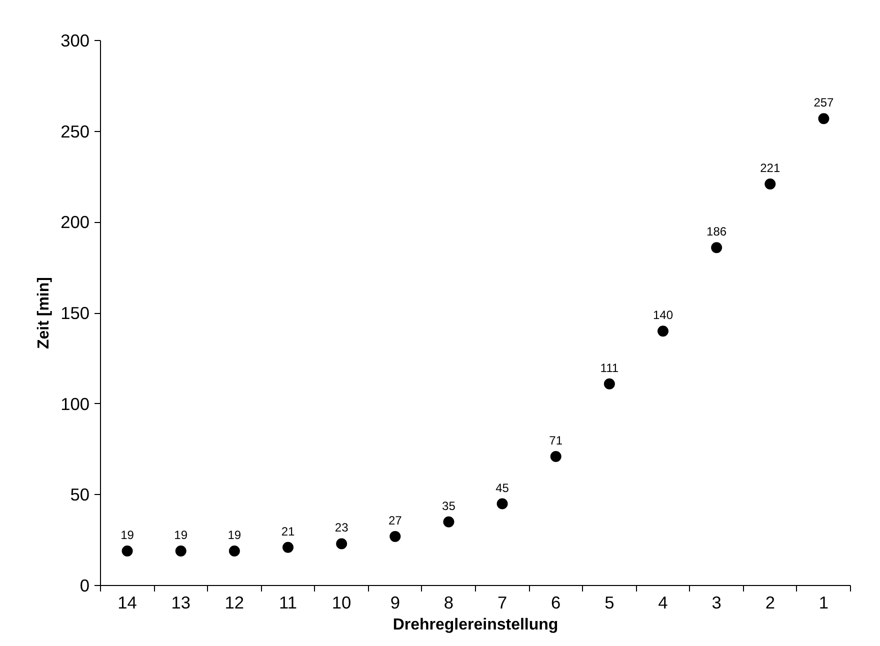 This screenshot has height=646, width=880. What do you see at coordinates (717, 602) in the screenshot?
I see `x-tick-label: 3` at bounding box center [717, 602].